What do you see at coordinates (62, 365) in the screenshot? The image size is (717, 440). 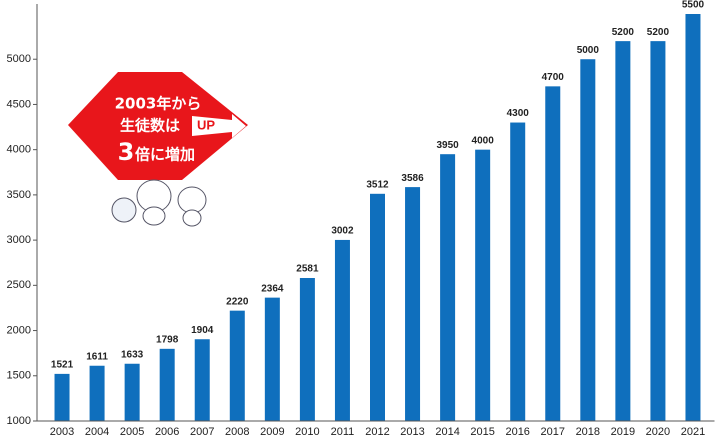 I see `value-label: 1521` at bounding box center [62, 365].